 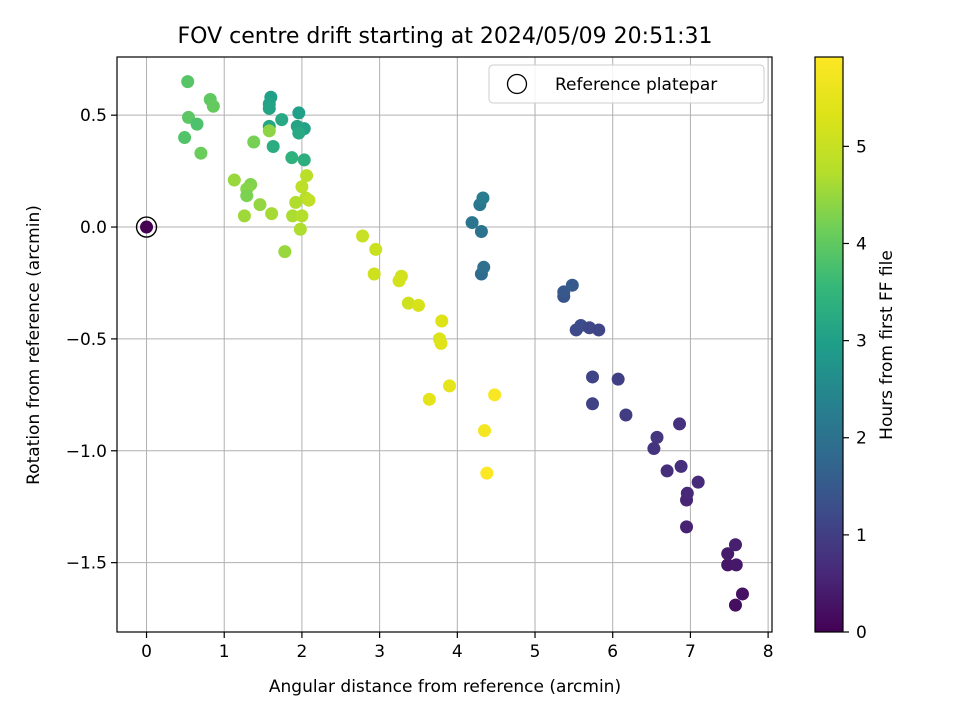 I want to click on legend-box, so click(x=626, y=84).